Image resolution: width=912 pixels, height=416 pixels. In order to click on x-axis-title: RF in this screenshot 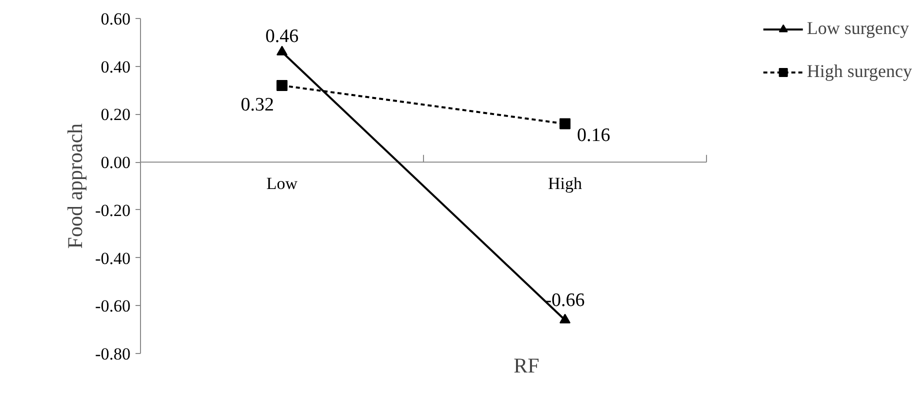, I will do `click(527, 366)`.